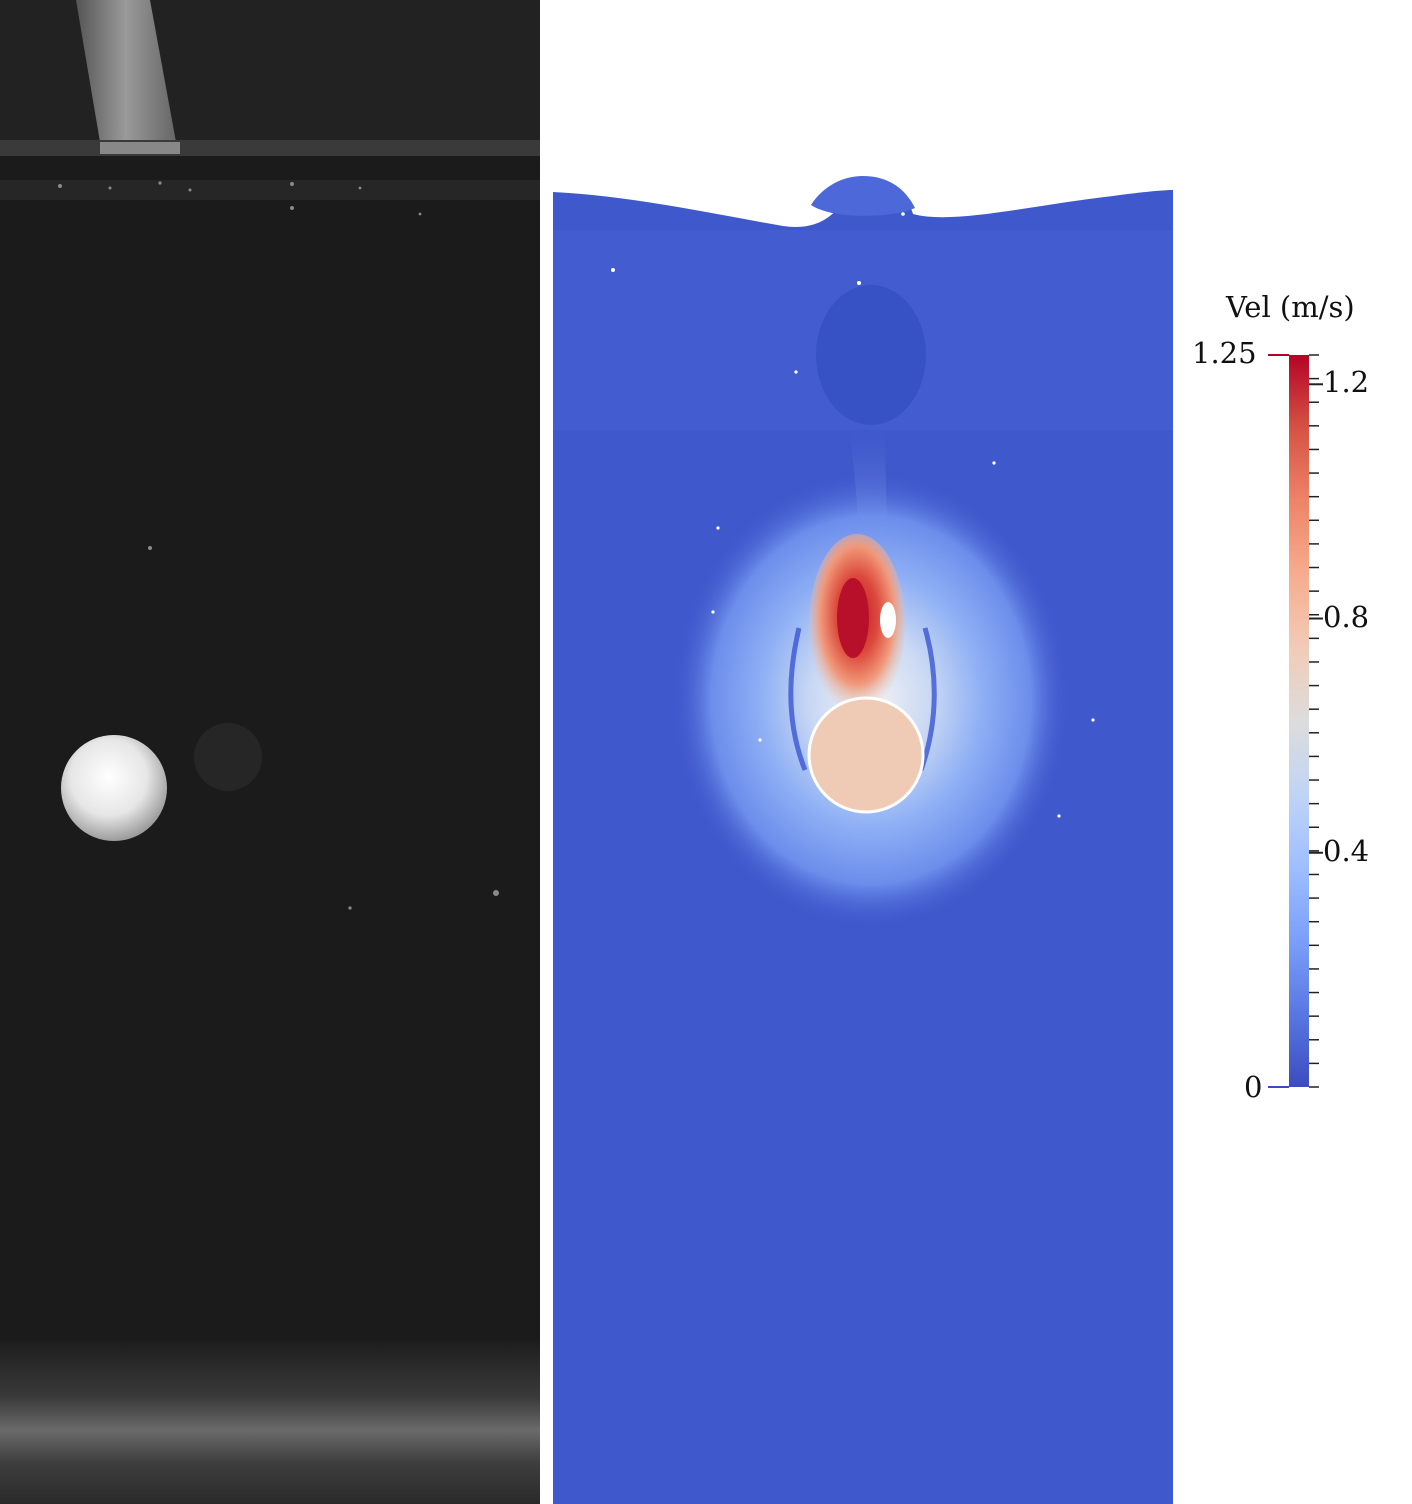  I want to click on water-surface-line, so click(270, 148).